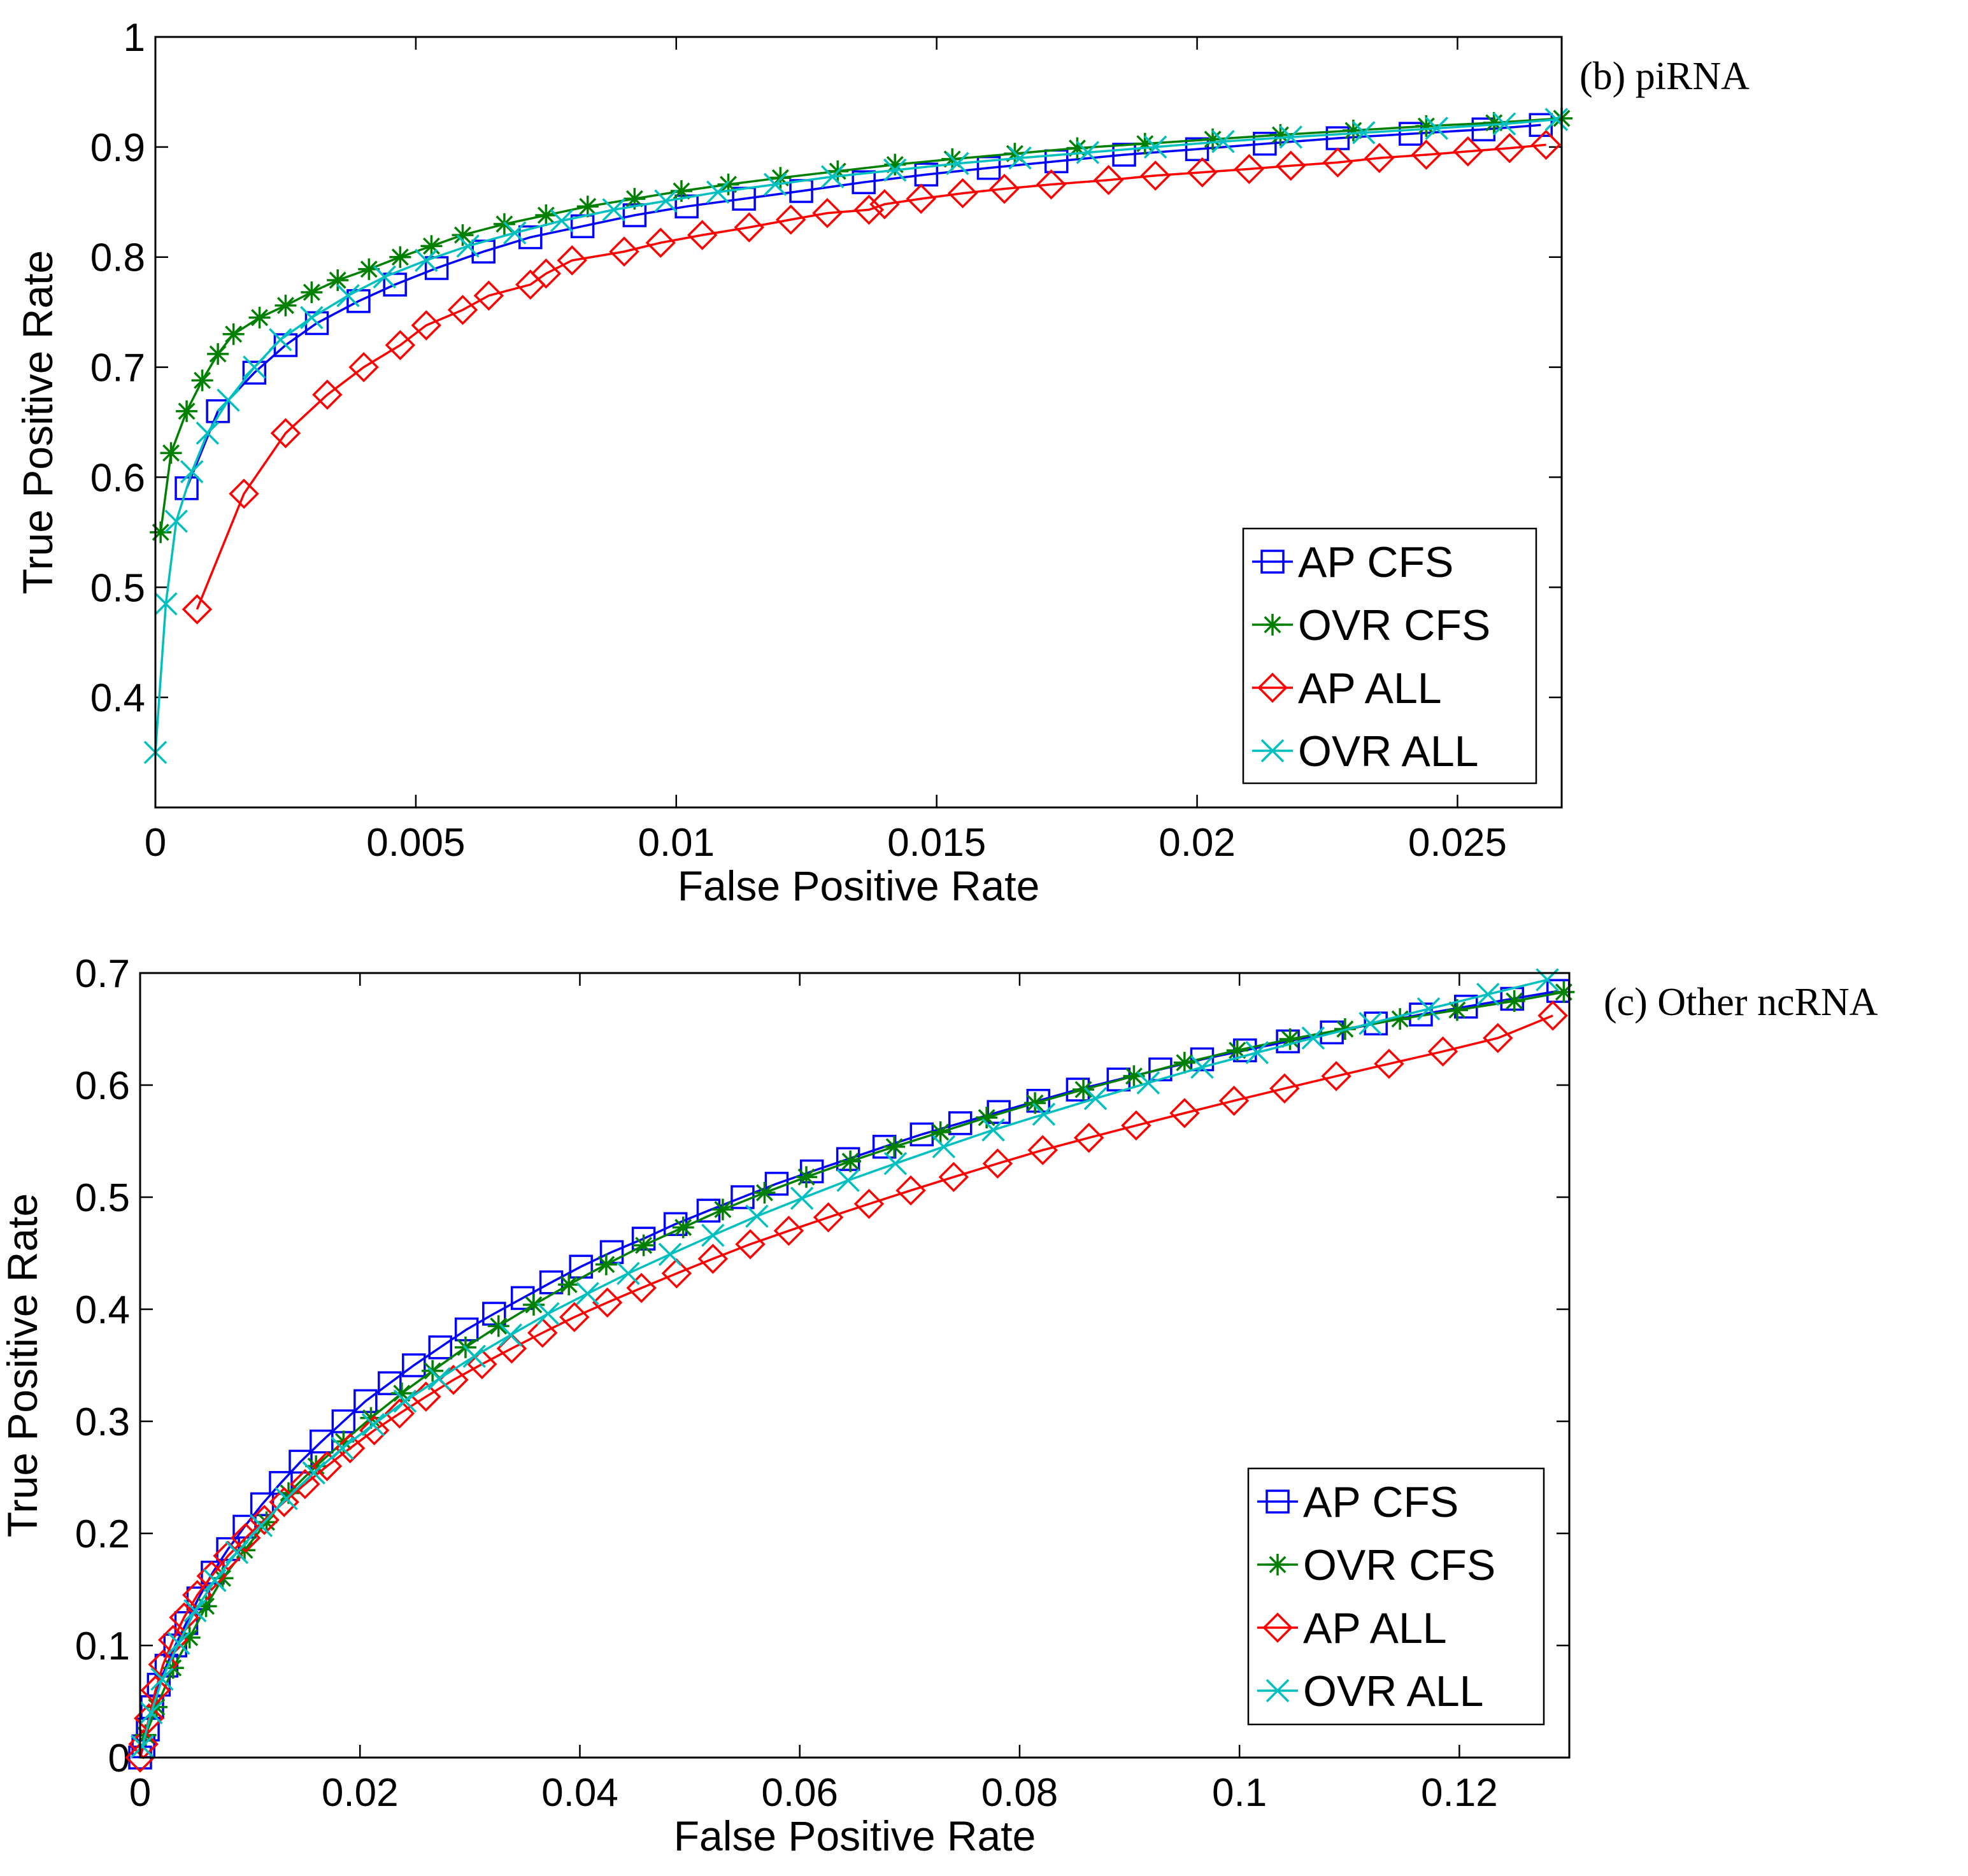 The width and height of the screenshot is (1968, 1876). Describe the element at coordinates (415, 843) in the screenshot. I see `x-tick-label: 0.005` at that location.